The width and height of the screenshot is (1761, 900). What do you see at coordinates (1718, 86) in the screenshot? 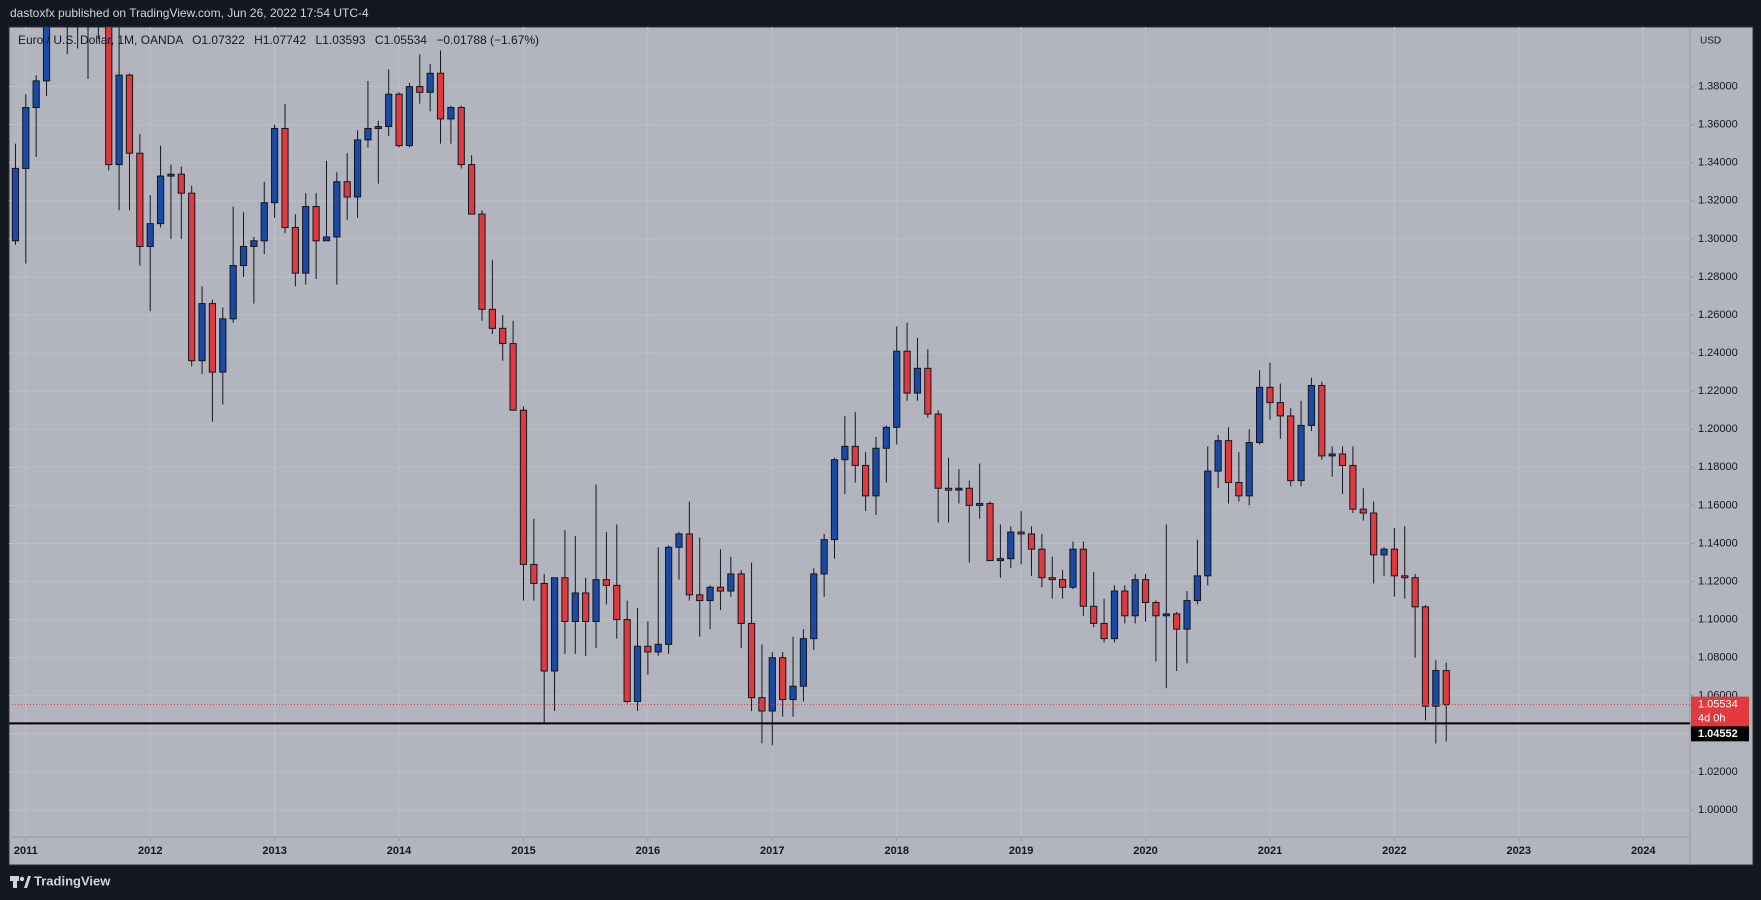
I see `y-tick-label: 1.38000` at bounding box center [1718, 86].